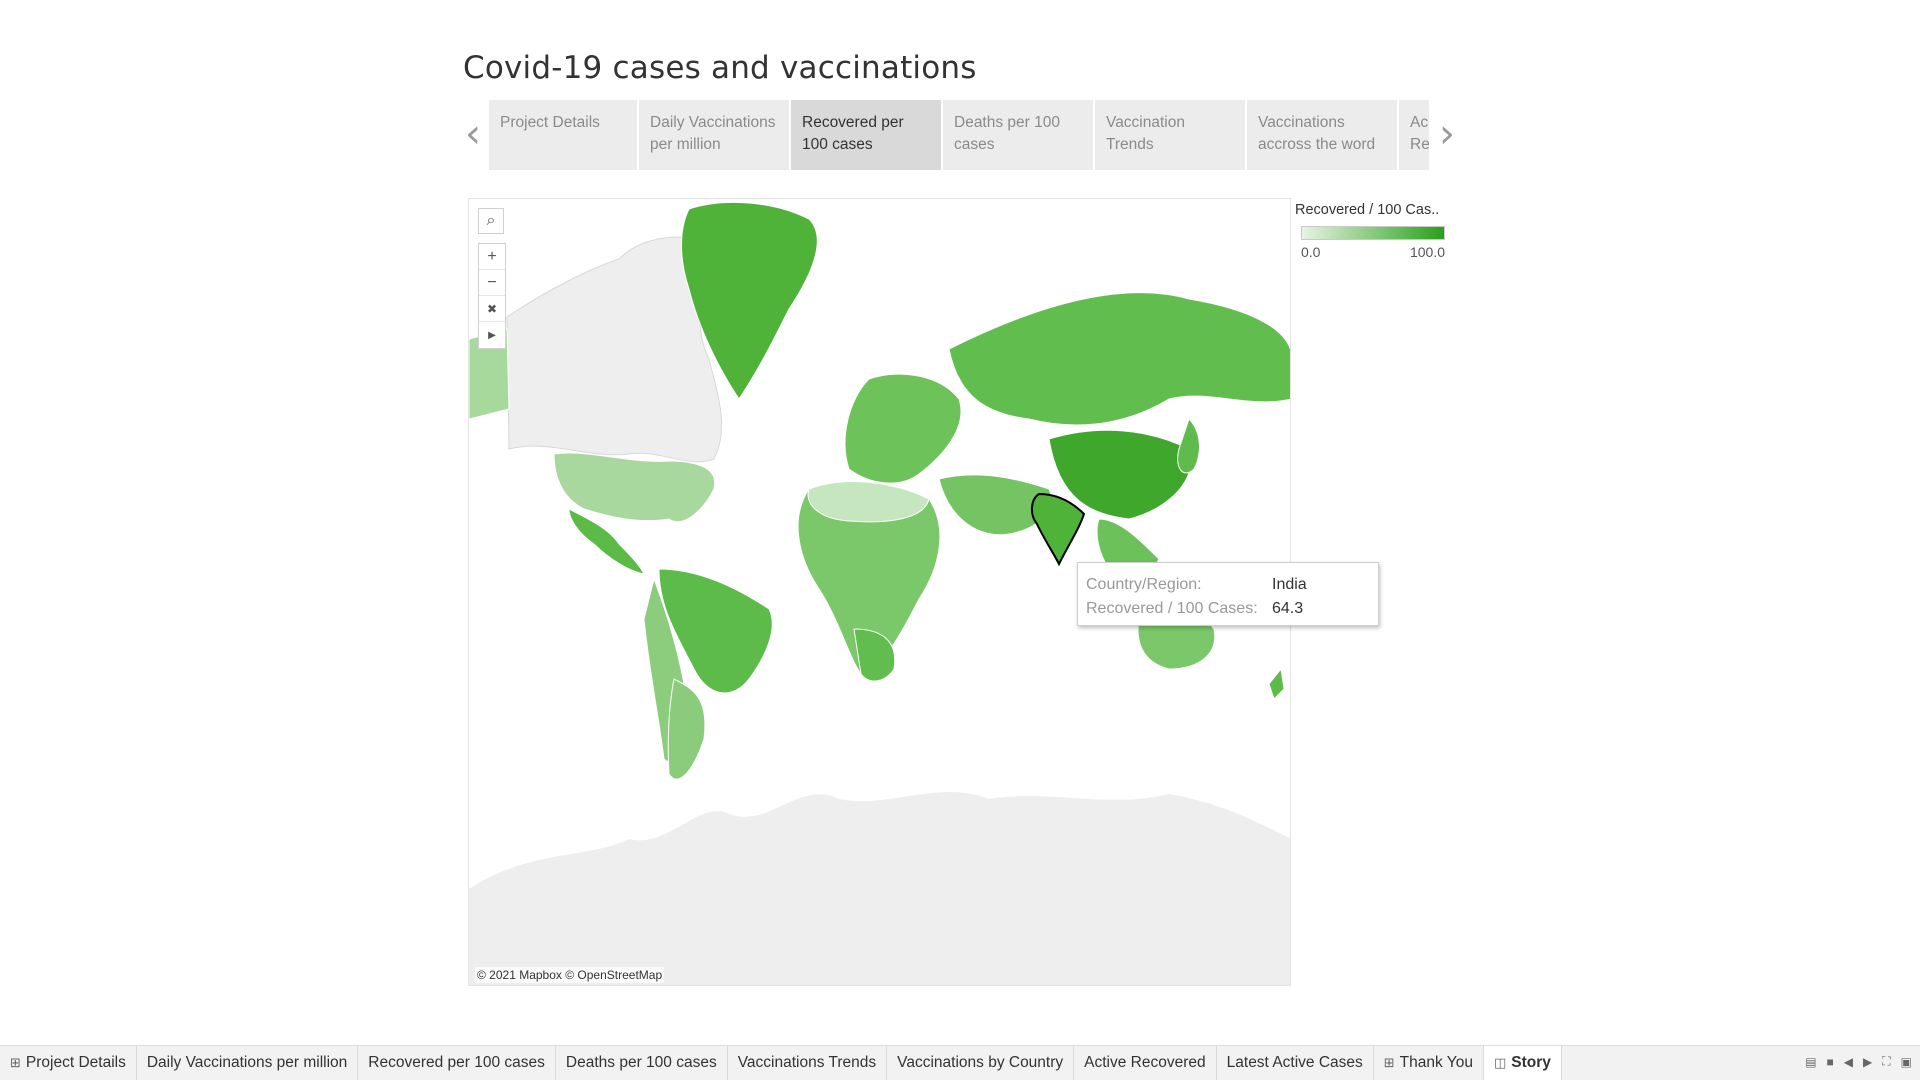  I want to click on legend-title: Recovered / 100 Cas.., so click(1367, 210).